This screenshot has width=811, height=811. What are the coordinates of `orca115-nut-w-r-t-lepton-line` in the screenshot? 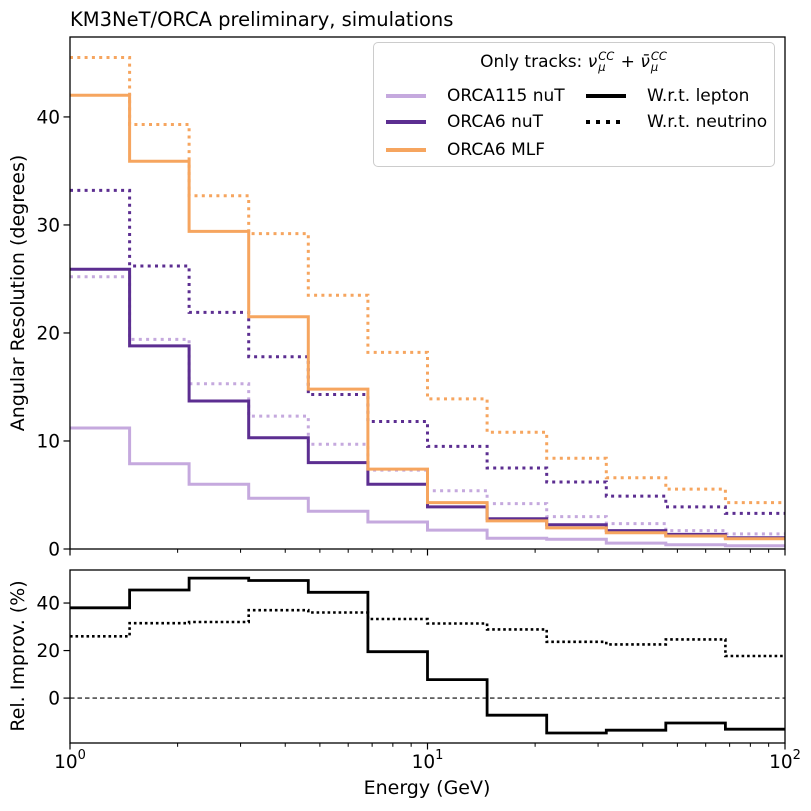 It's located at (427, 487).